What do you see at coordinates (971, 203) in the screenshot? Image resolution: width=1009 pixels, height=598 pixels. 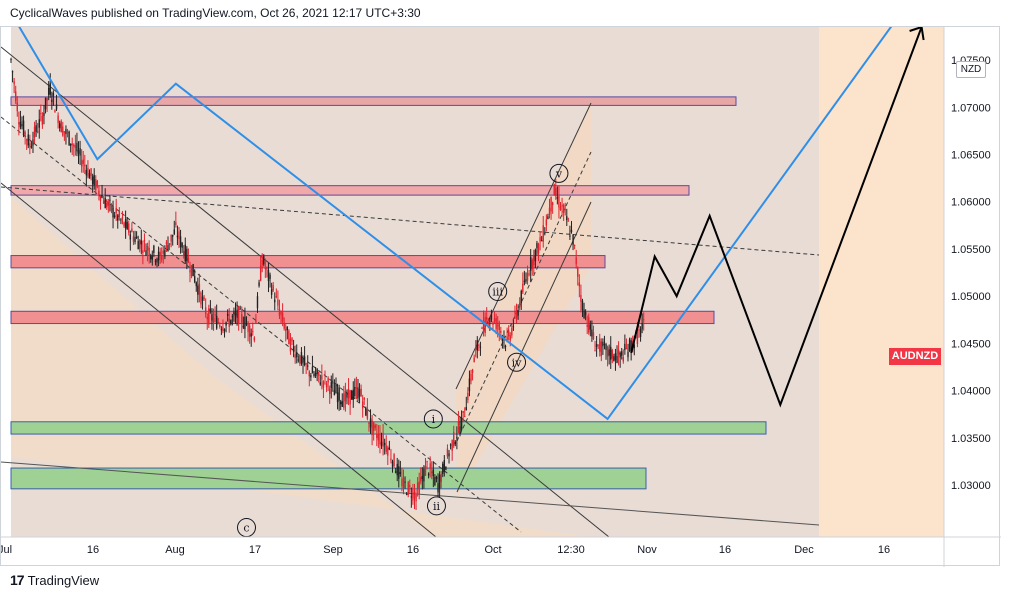 I see `price-axis-label: 1.06000` at bounding box center [971, 203].